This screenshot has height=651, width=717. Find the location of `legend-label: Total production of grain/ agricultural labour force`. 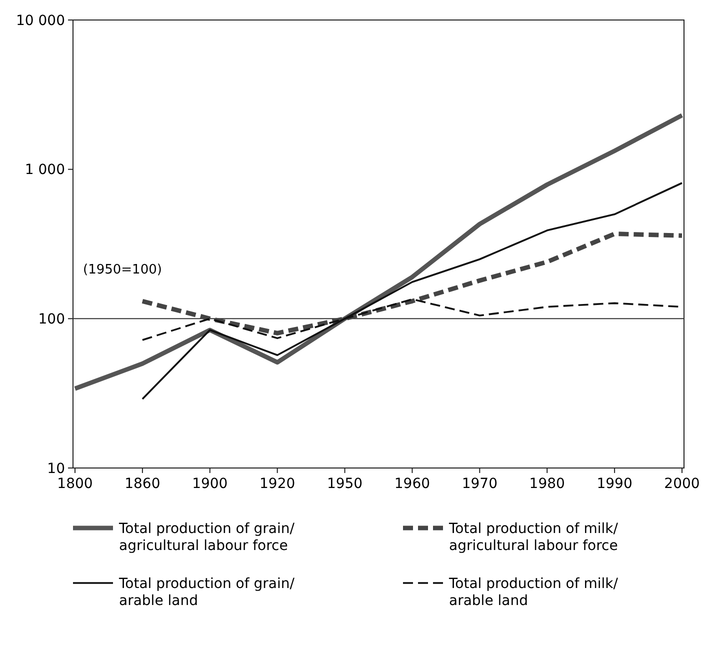

legend-label: Total production of grain/ agricultural labour force is located at coordinates (206, 537).